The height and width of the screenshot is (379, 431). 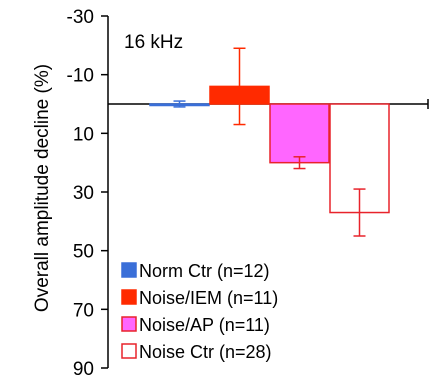 What do you see at coordinates (42, 188) in the screenshot?
I see `y-axis-title: Overall amplitude decline (%)` at bounding box center [42, 188].